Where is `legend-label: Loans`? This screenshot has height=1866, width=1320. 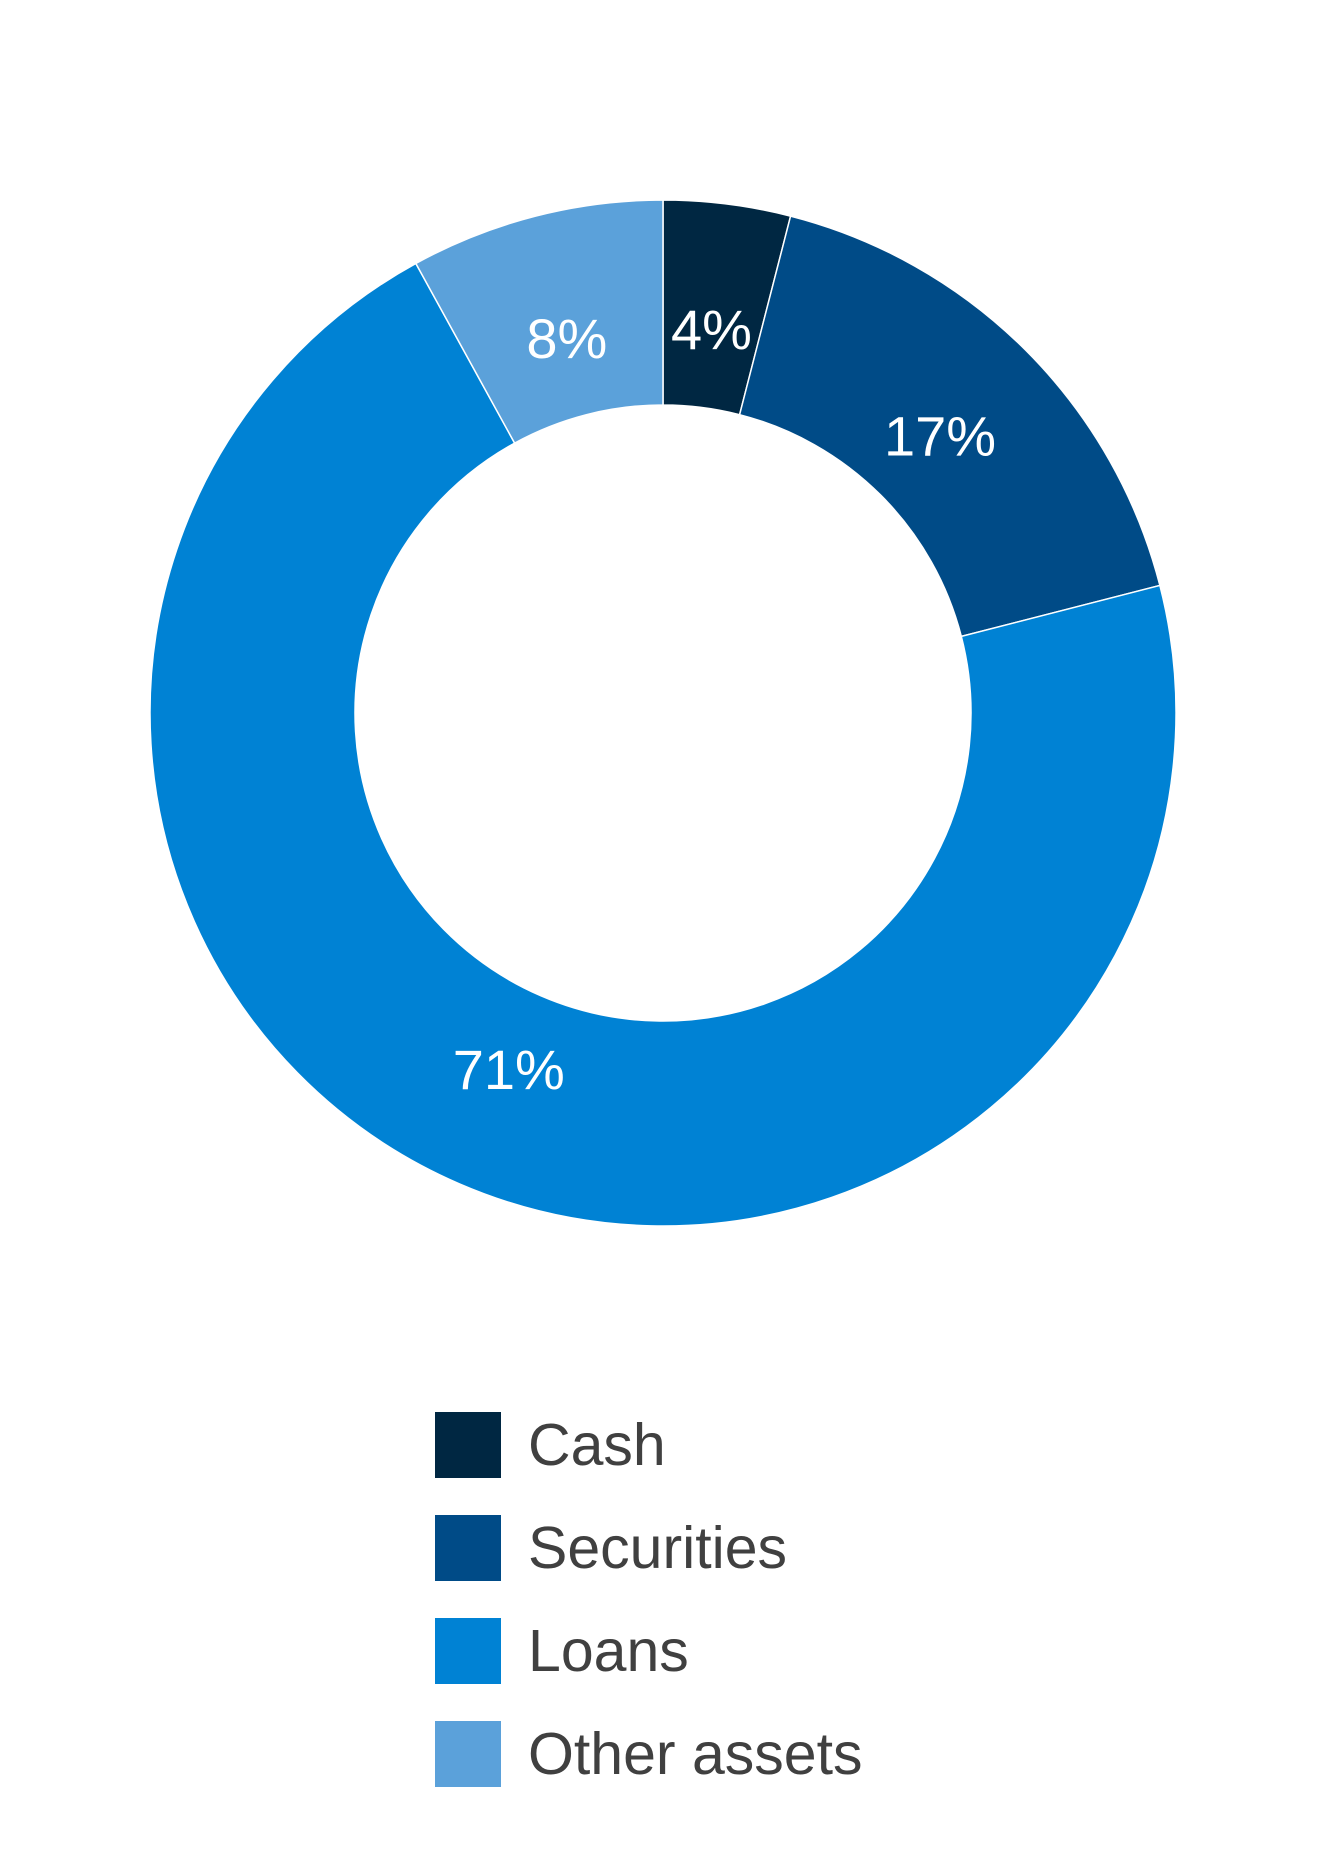
legend-label: Loans is located at coordinates (608, 1651).